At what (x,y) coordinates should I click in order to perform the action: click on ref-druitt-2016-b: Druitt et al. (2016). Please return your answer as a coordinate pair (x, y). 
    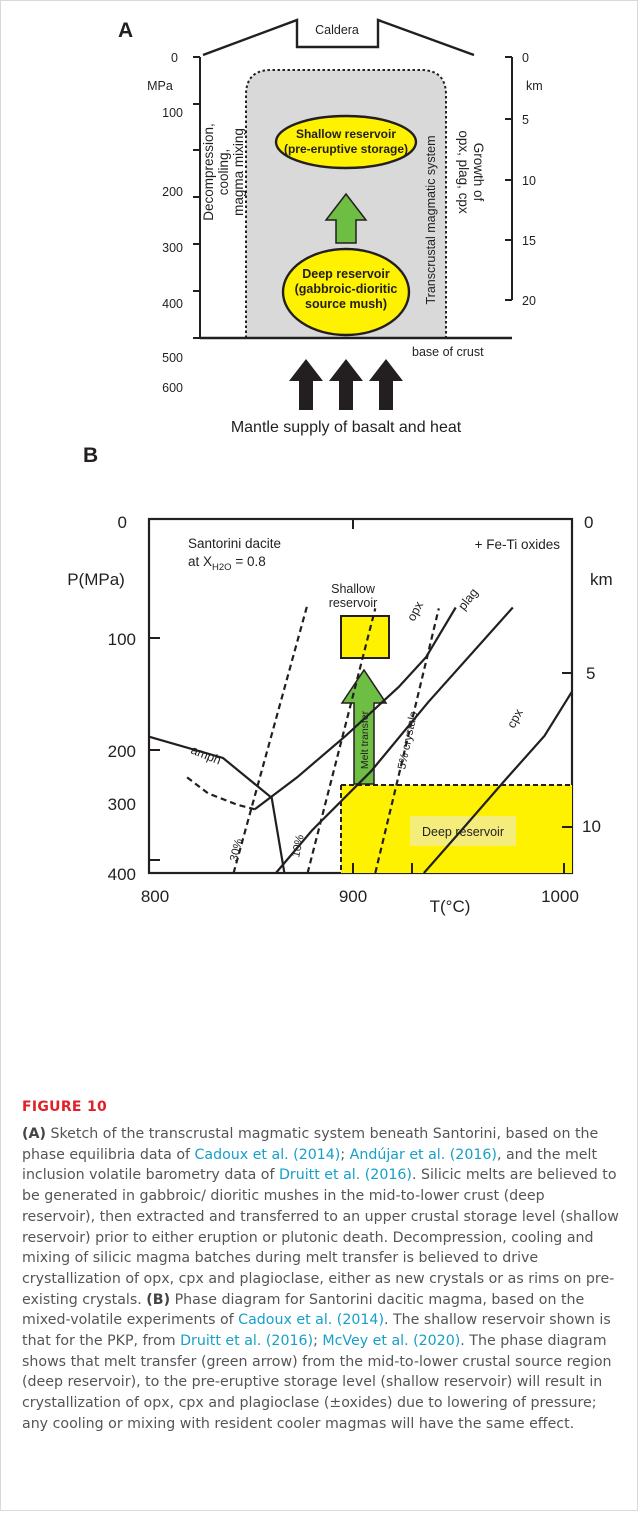
    Looking at the image, I should click on (247, 1341).